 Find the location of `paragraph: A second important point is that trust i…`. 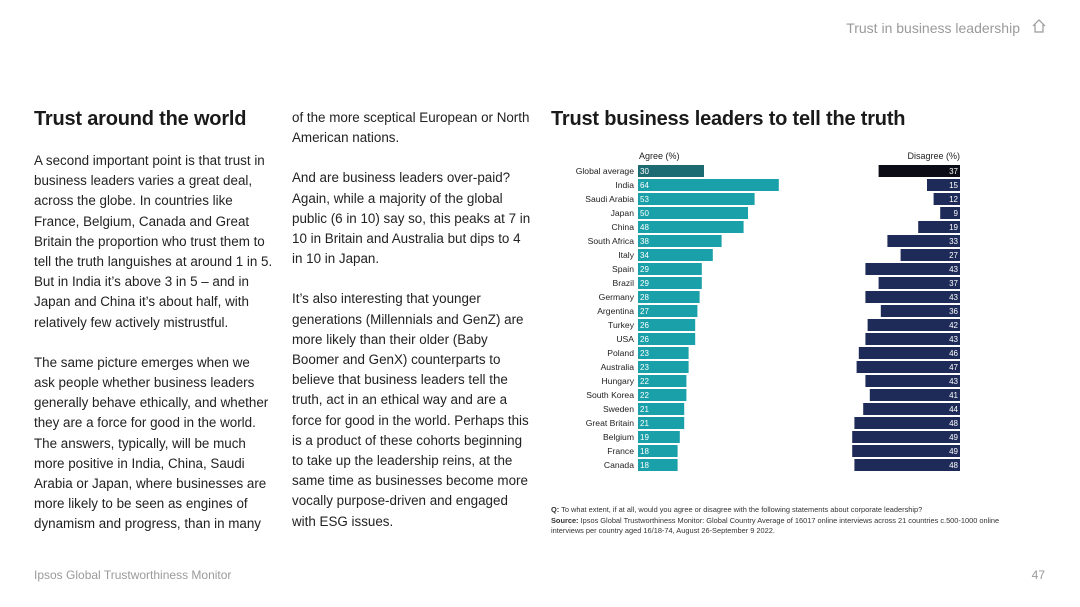

paragraph: A second important point is that trust i… is located at coordinates (153, 241).